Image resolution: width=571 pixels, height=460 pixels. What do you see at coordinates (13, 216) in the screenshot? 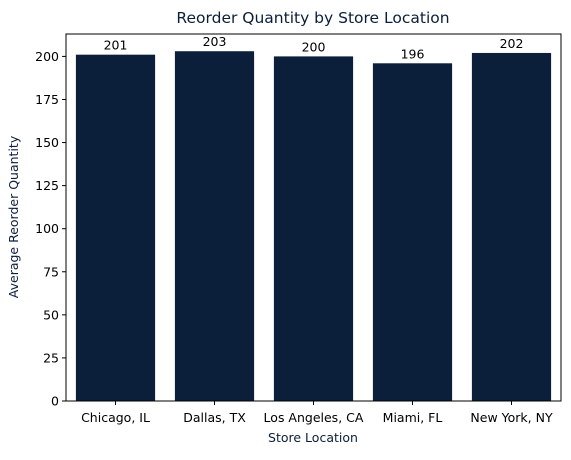
I see `y-axis-label: Average Reorder Quantity` at bounding box center [13, 216].